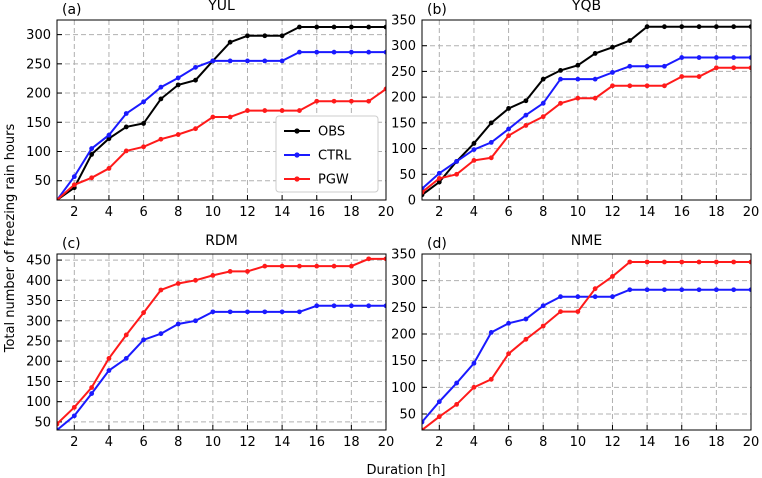 The image size is (762, 478). What do you see at coordinates (406, 470) in the screenshot?
I see `x-axis-label: Duration [h]` at bounding box center [406, 470].